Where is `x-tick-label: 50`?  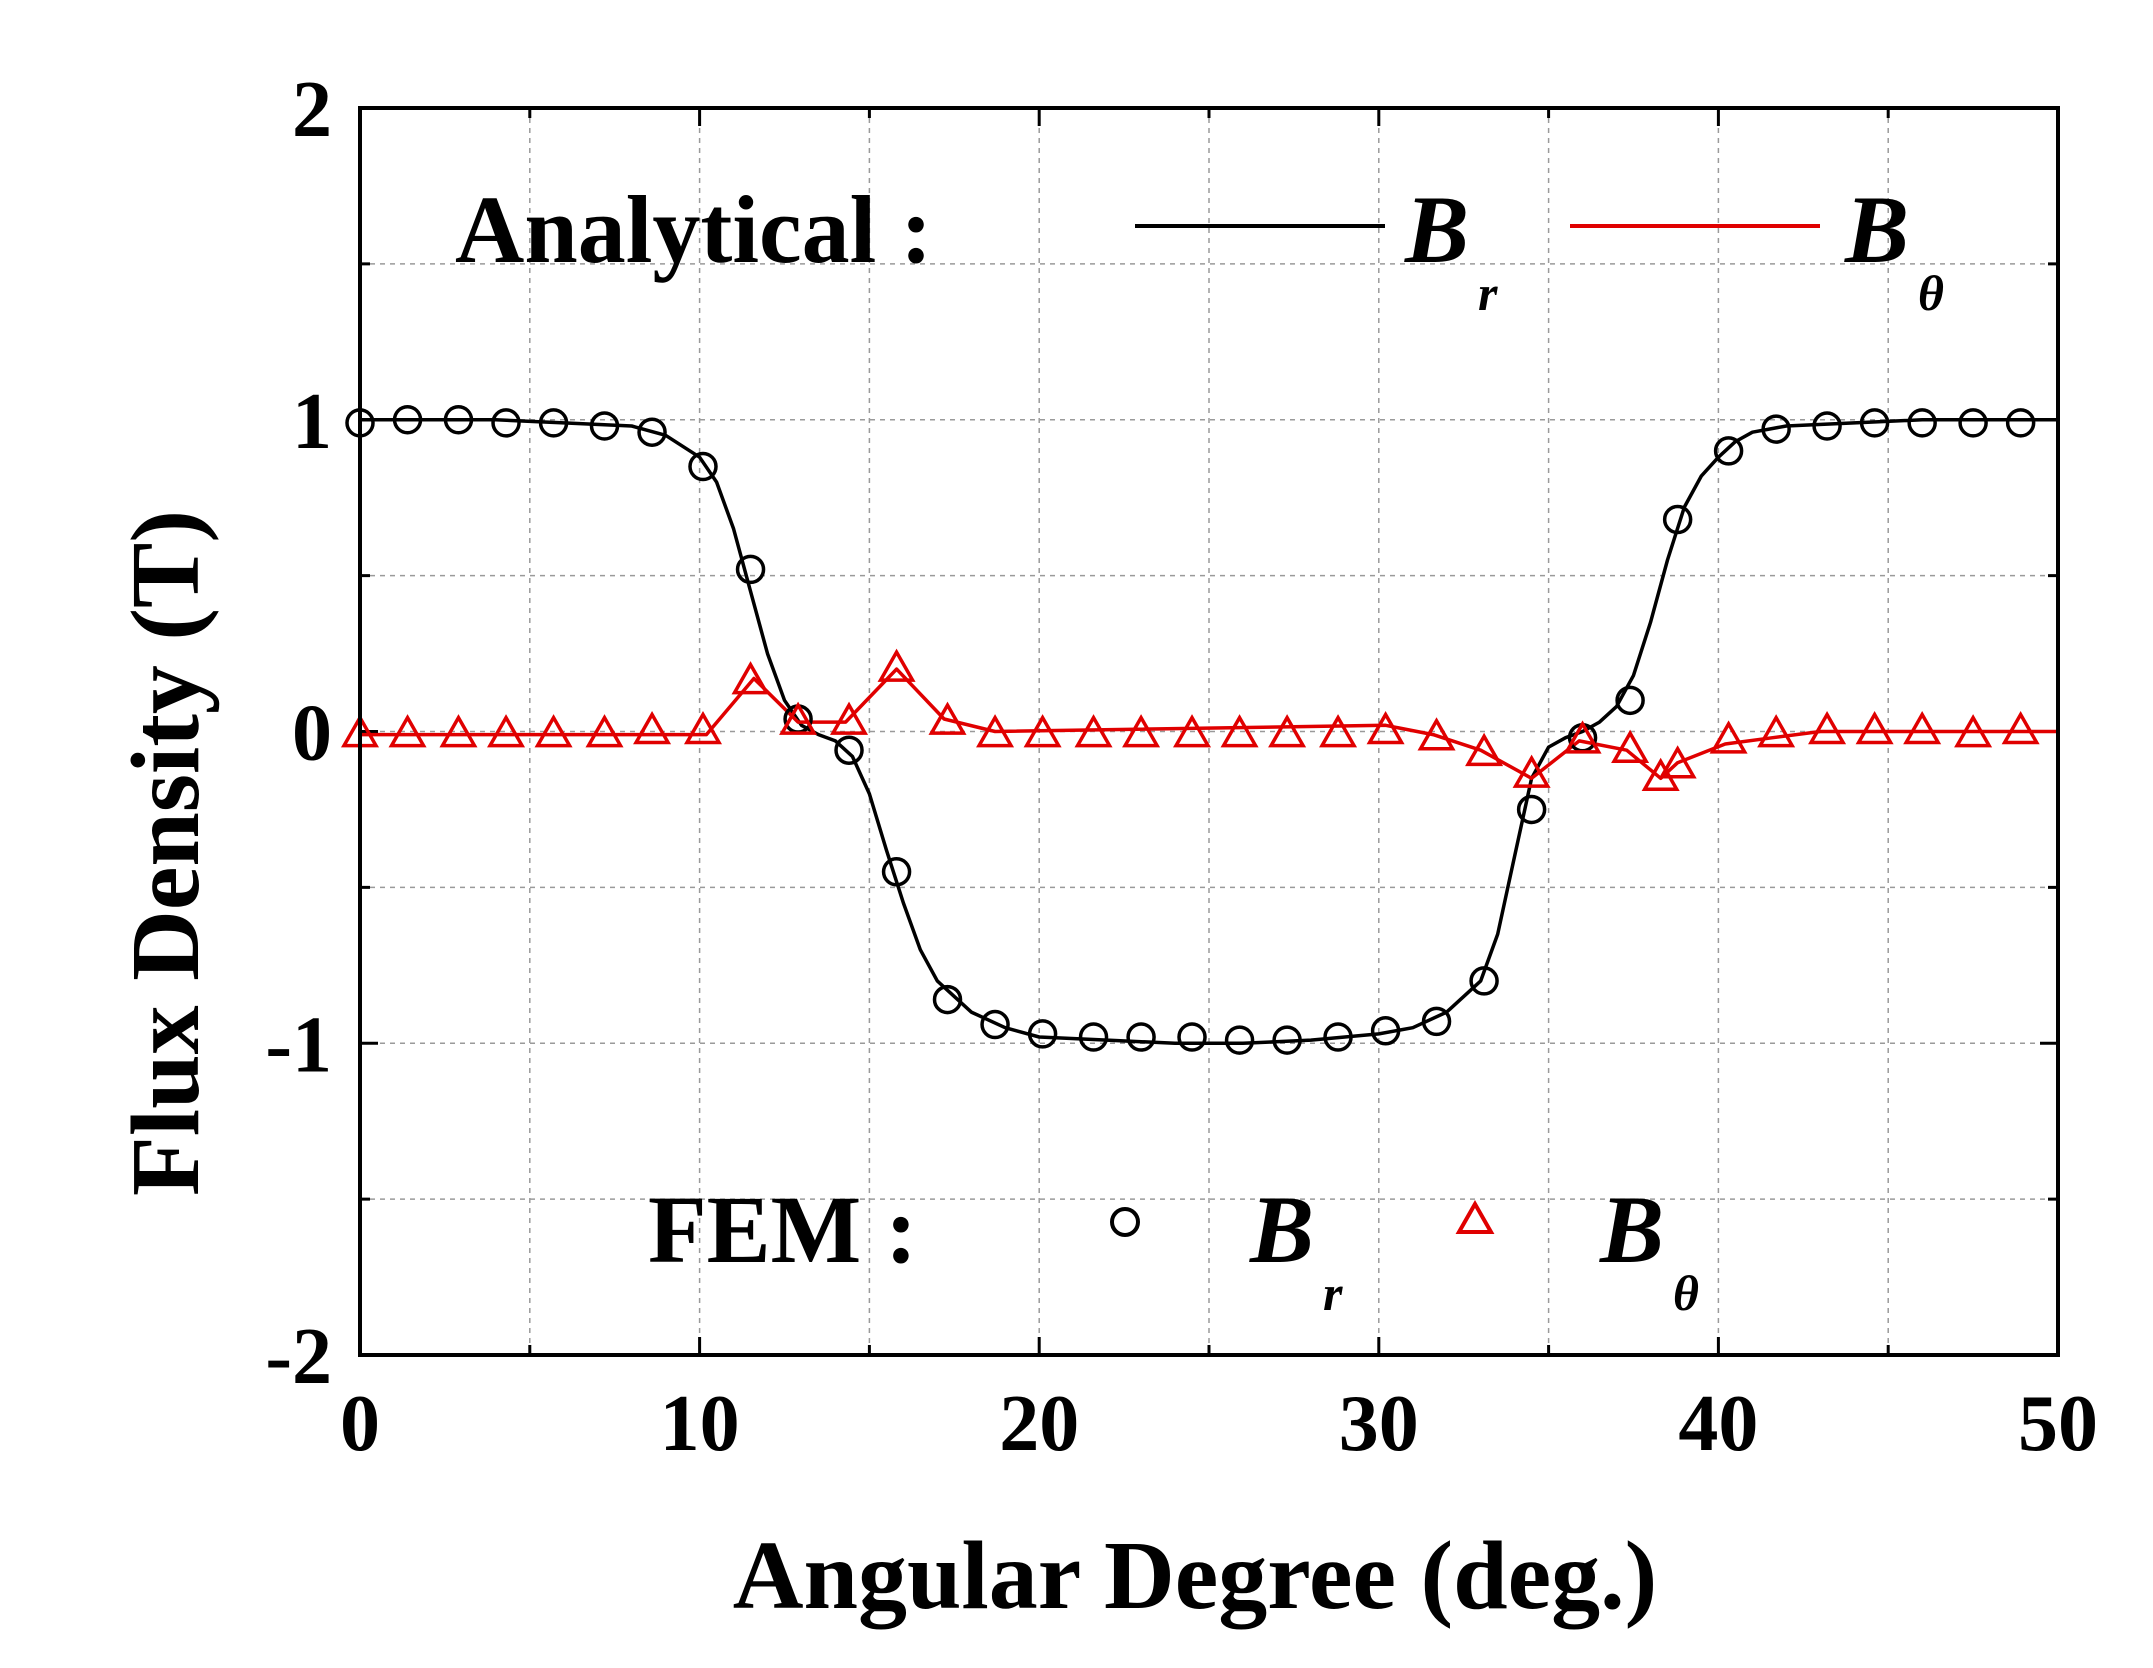 x-tick-label: 50 is located at coordinates (2058, 1424).